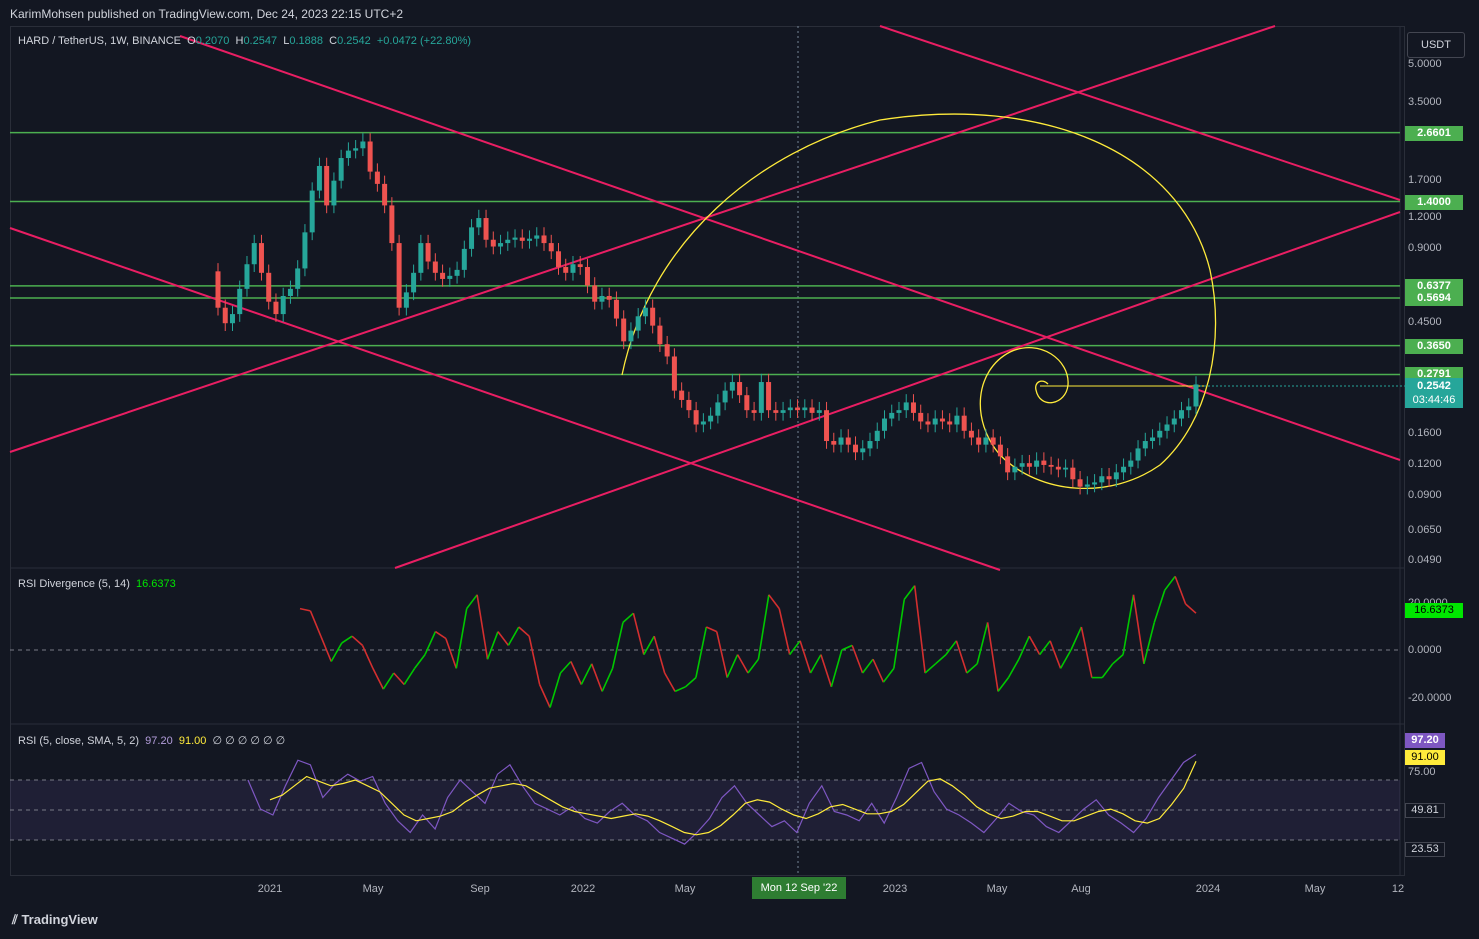  I want to click on countdown-timer: 03:44:46, so click(1434, 400).